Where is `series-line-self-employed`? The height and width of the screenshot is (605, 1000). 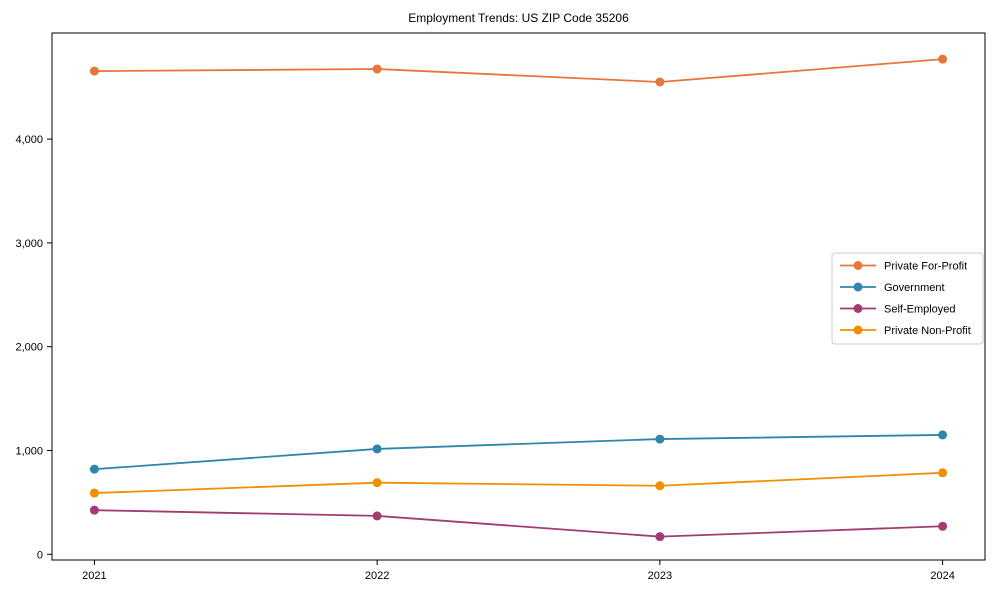 series-line-self-employed is located at coordinates (518, 523).